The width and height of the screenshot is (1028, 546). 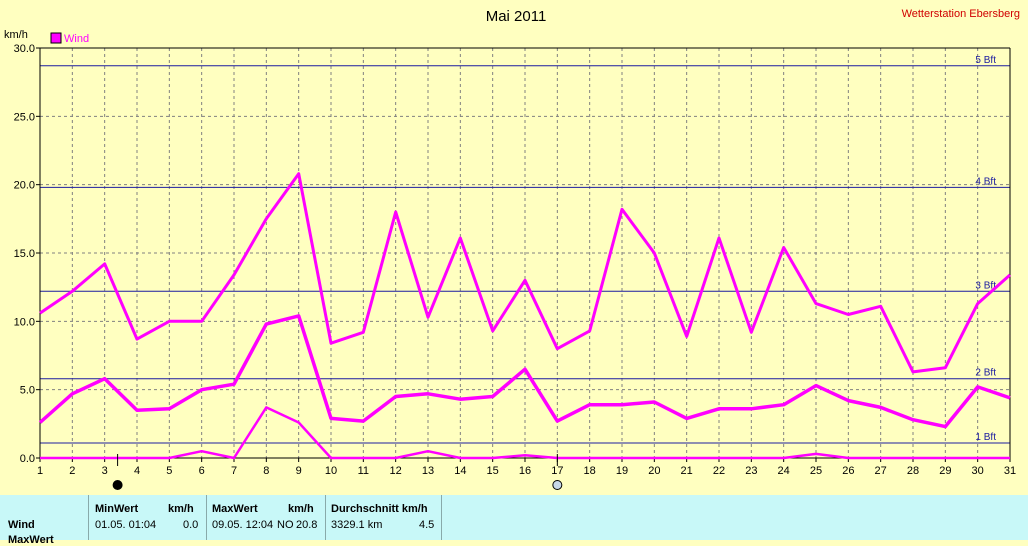 I want to click on x-tick-label: 23, so click(x=751, y=471).